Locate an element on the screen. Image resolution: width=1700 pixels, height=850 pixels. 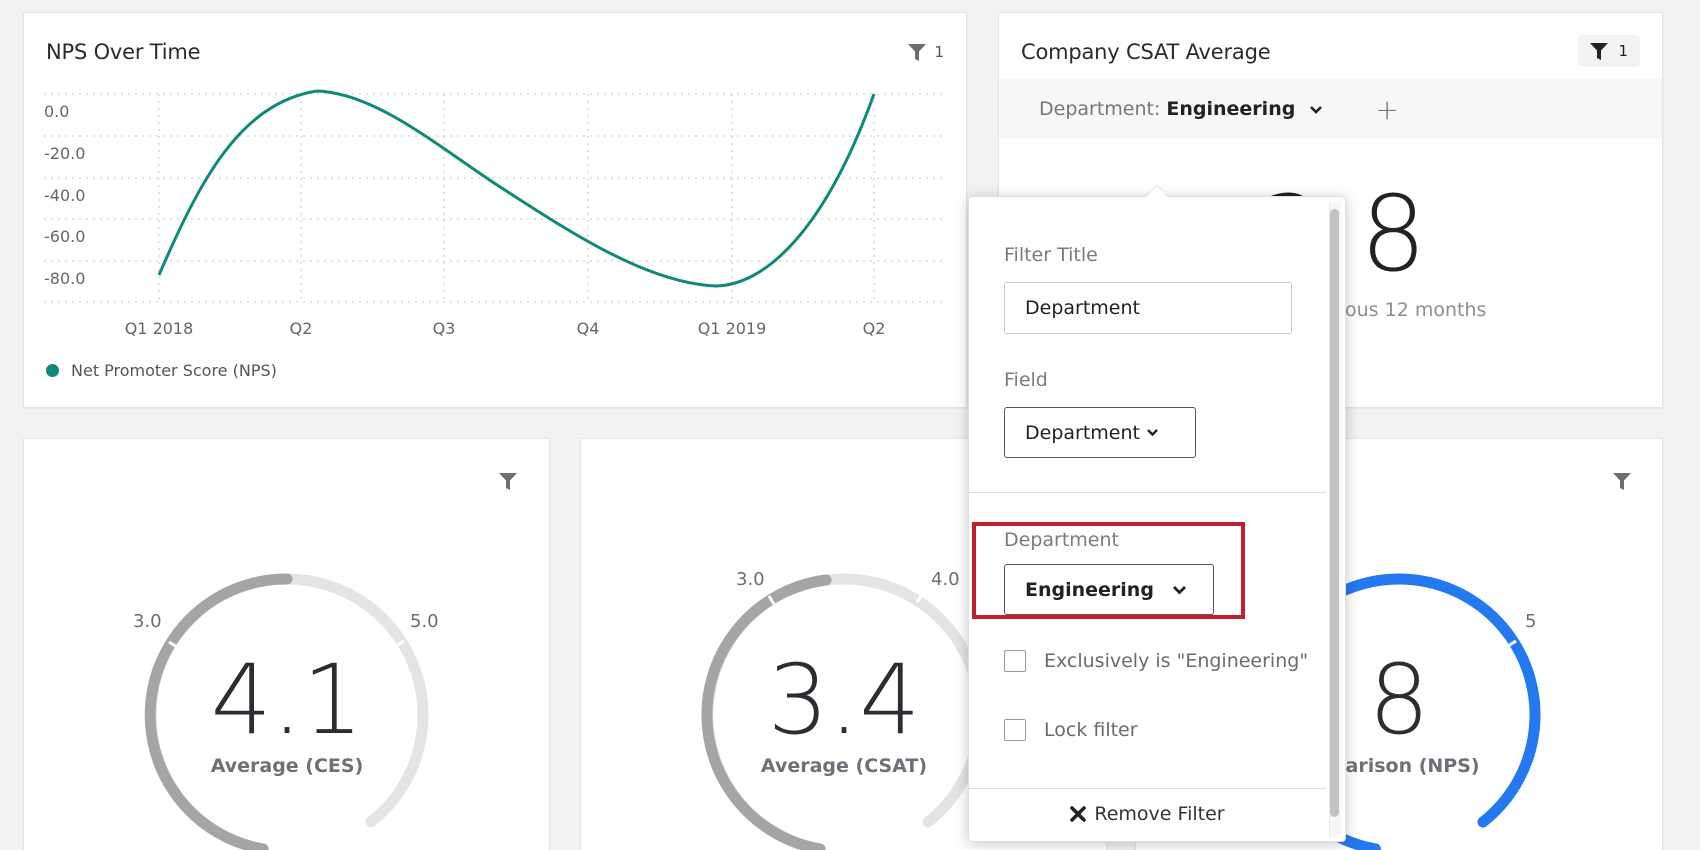
field-label: Field is located at coordinates (1026, 380).